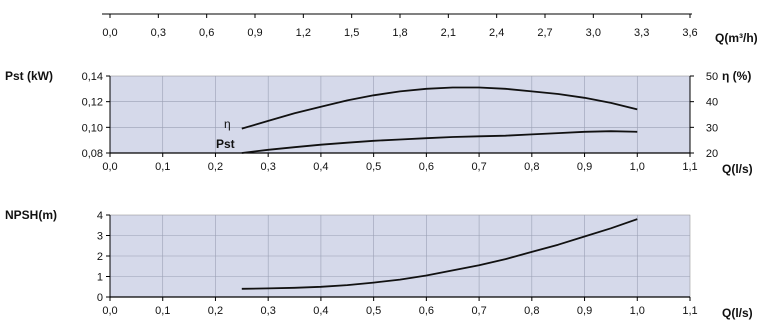  I want to click on y-right-tick-label: 50, so click(712, 77).